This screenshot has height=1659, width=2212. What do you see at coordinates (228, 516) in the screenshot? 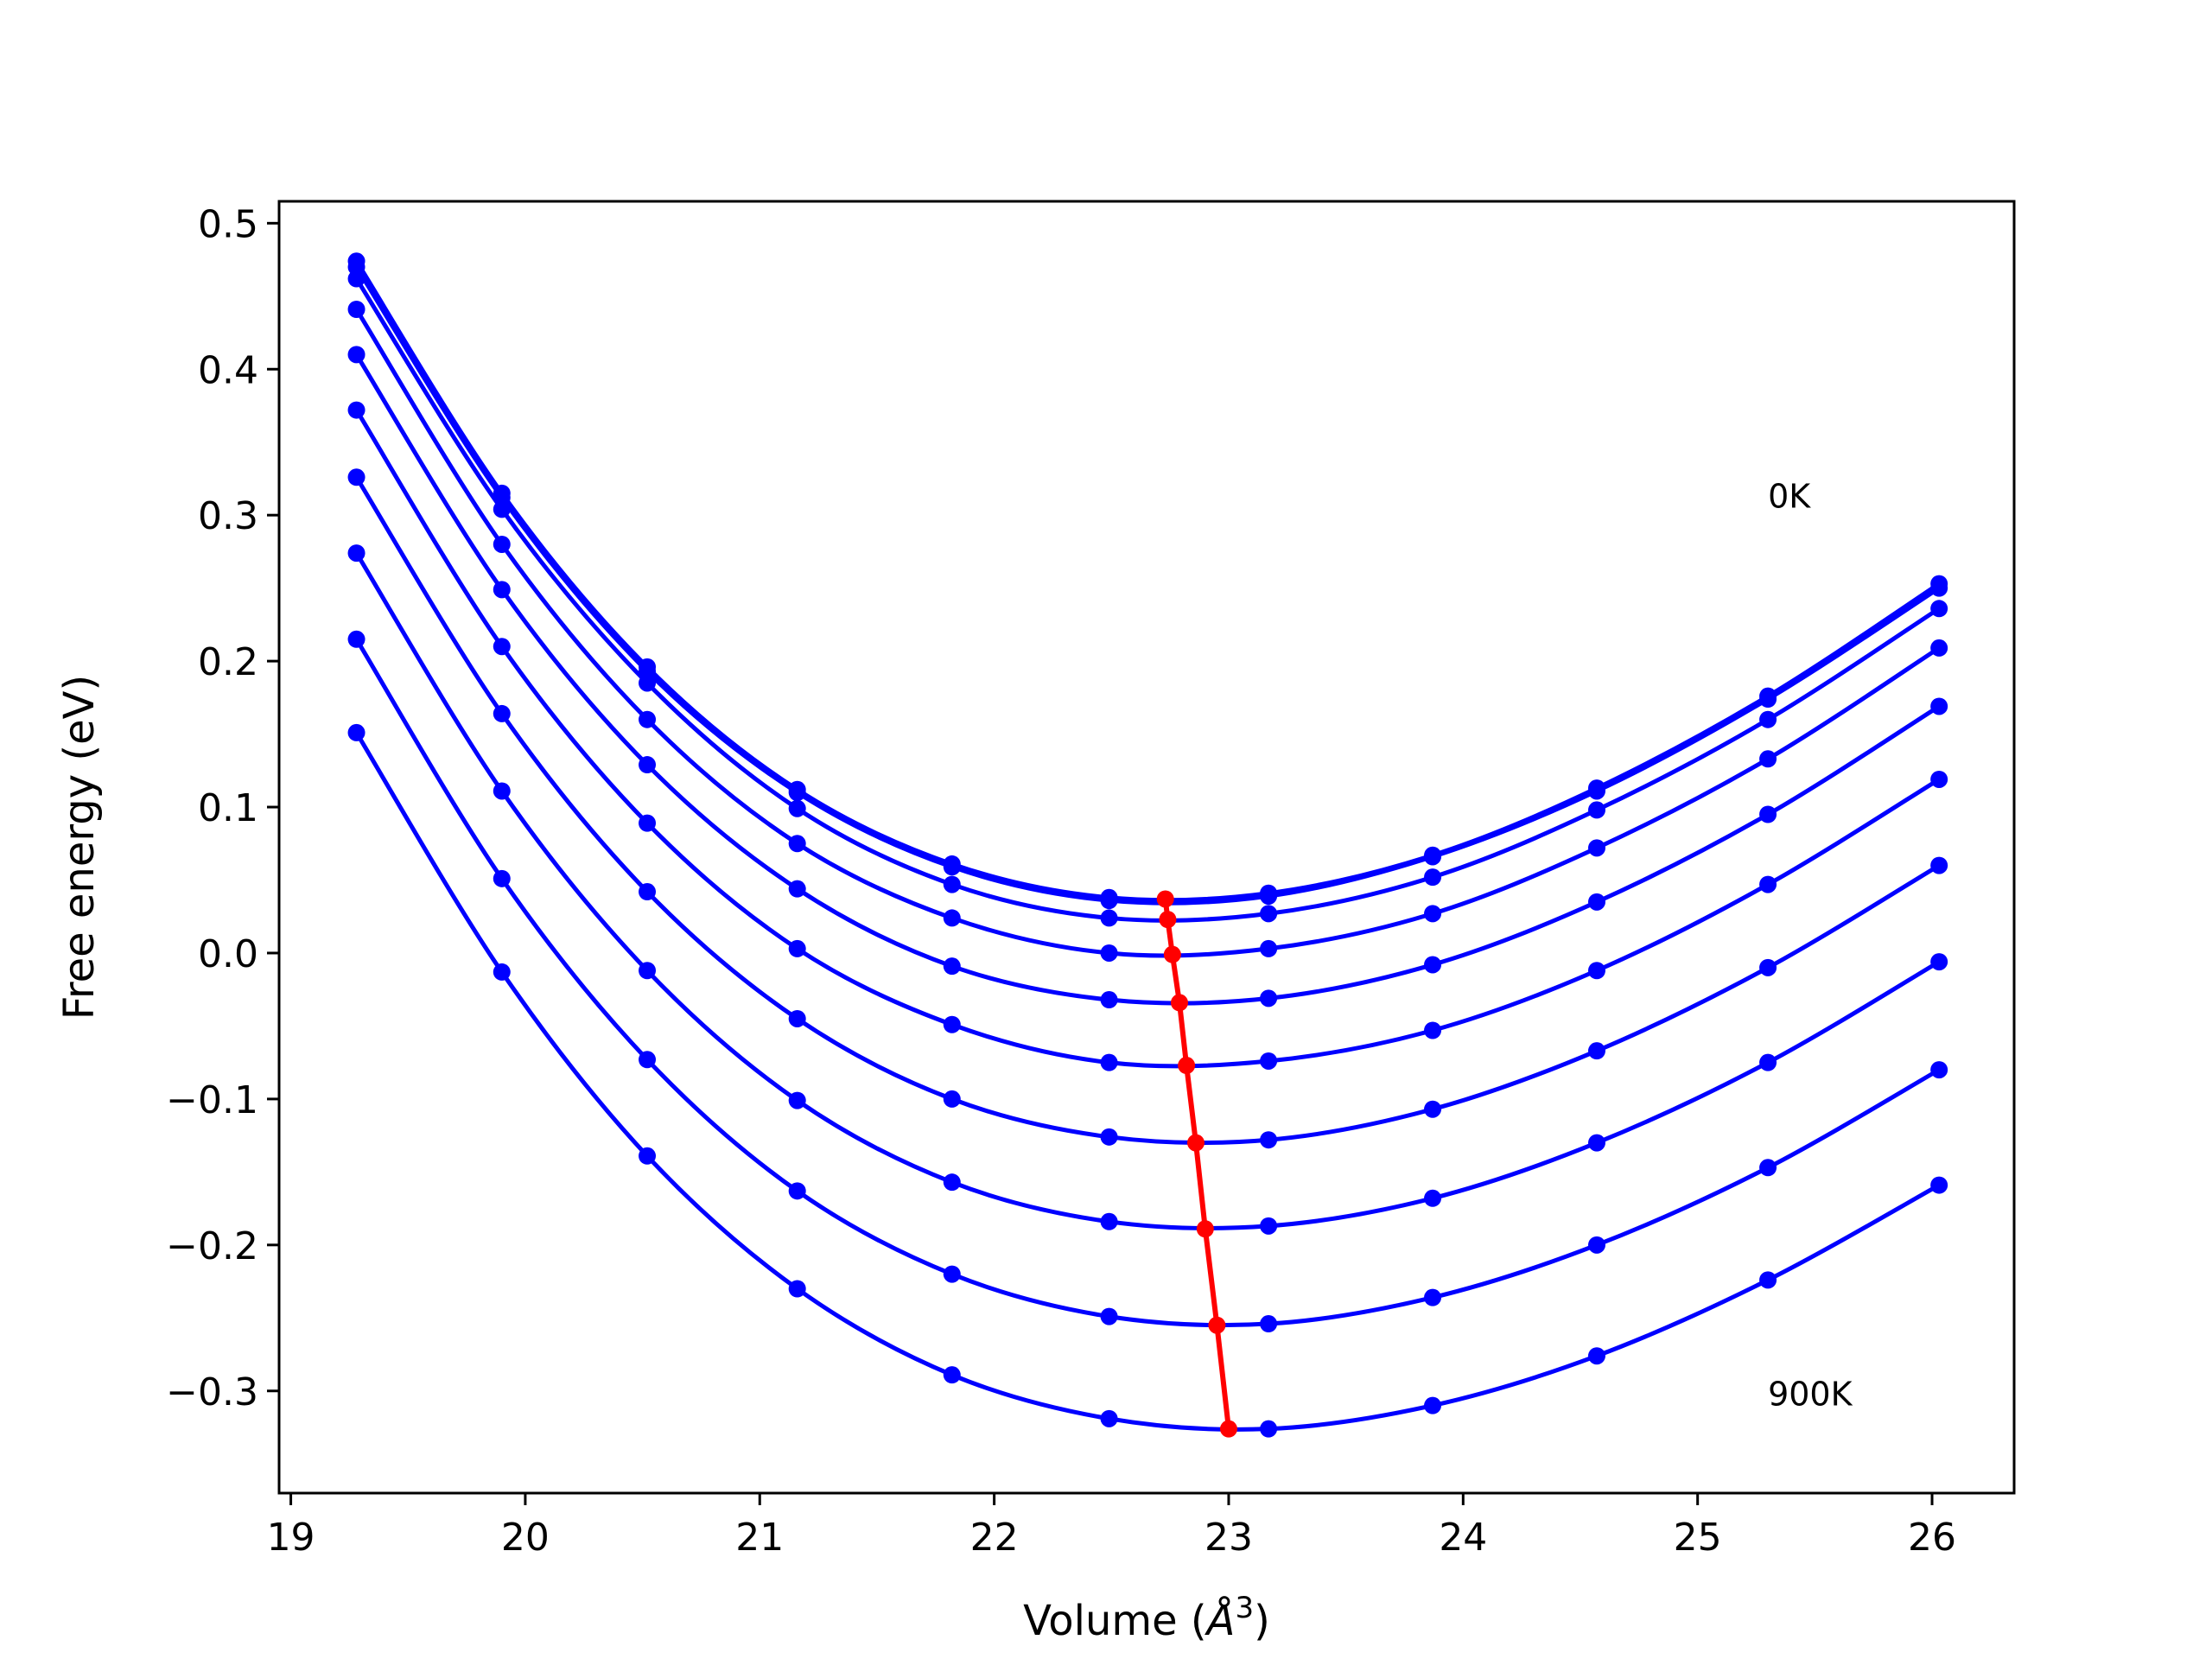
I see `y-tick-label-6: 0.3` at bounding box center [228, 516].